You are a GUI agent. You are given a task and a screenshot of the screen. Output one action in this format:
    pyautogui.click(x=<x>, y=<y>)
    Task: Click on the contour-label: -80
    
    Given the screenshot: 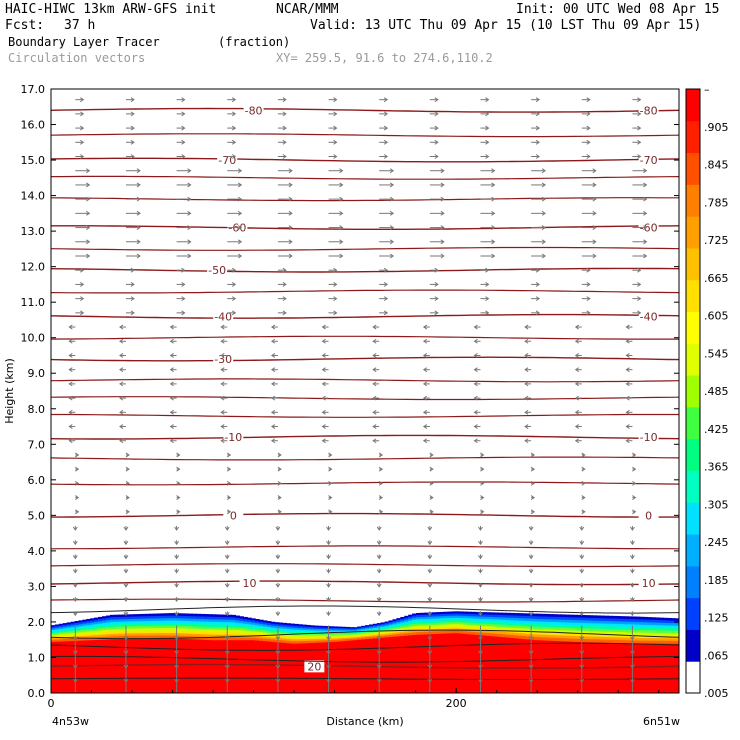 What is the action you would take?
    pyautogui.click(x=254, y=110)
    